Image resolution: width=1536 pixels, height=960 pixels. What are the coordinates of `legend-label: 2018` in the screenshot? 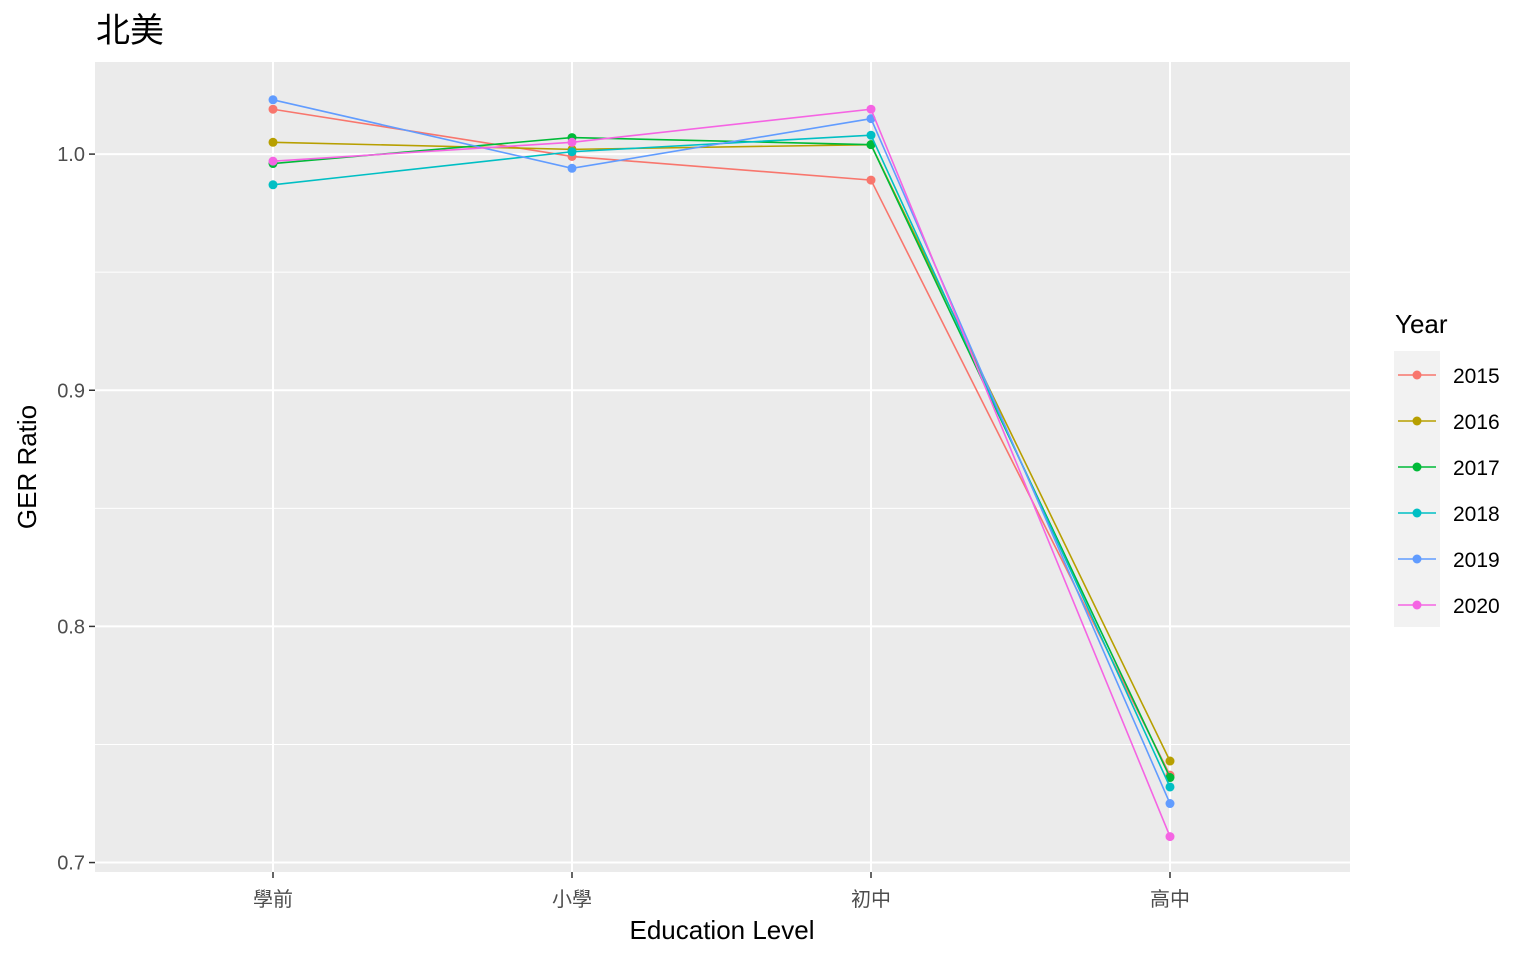 It's located at (1476, 514).